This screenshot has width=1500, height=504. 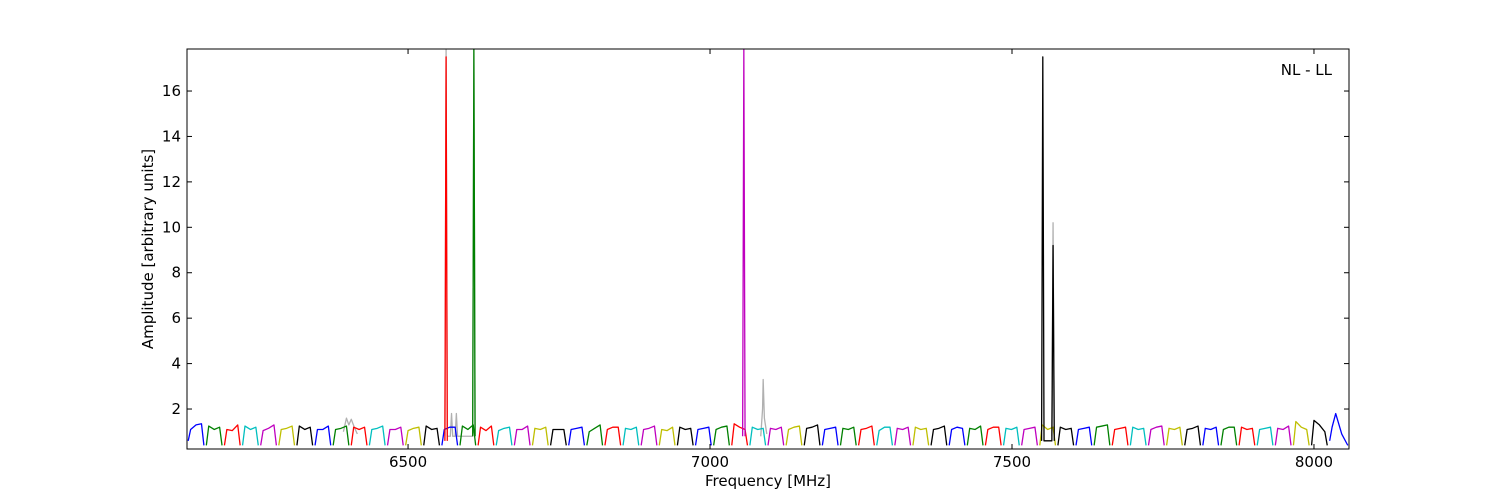 I want to click on y-tick-label: 8, so click(x=176, y=273).